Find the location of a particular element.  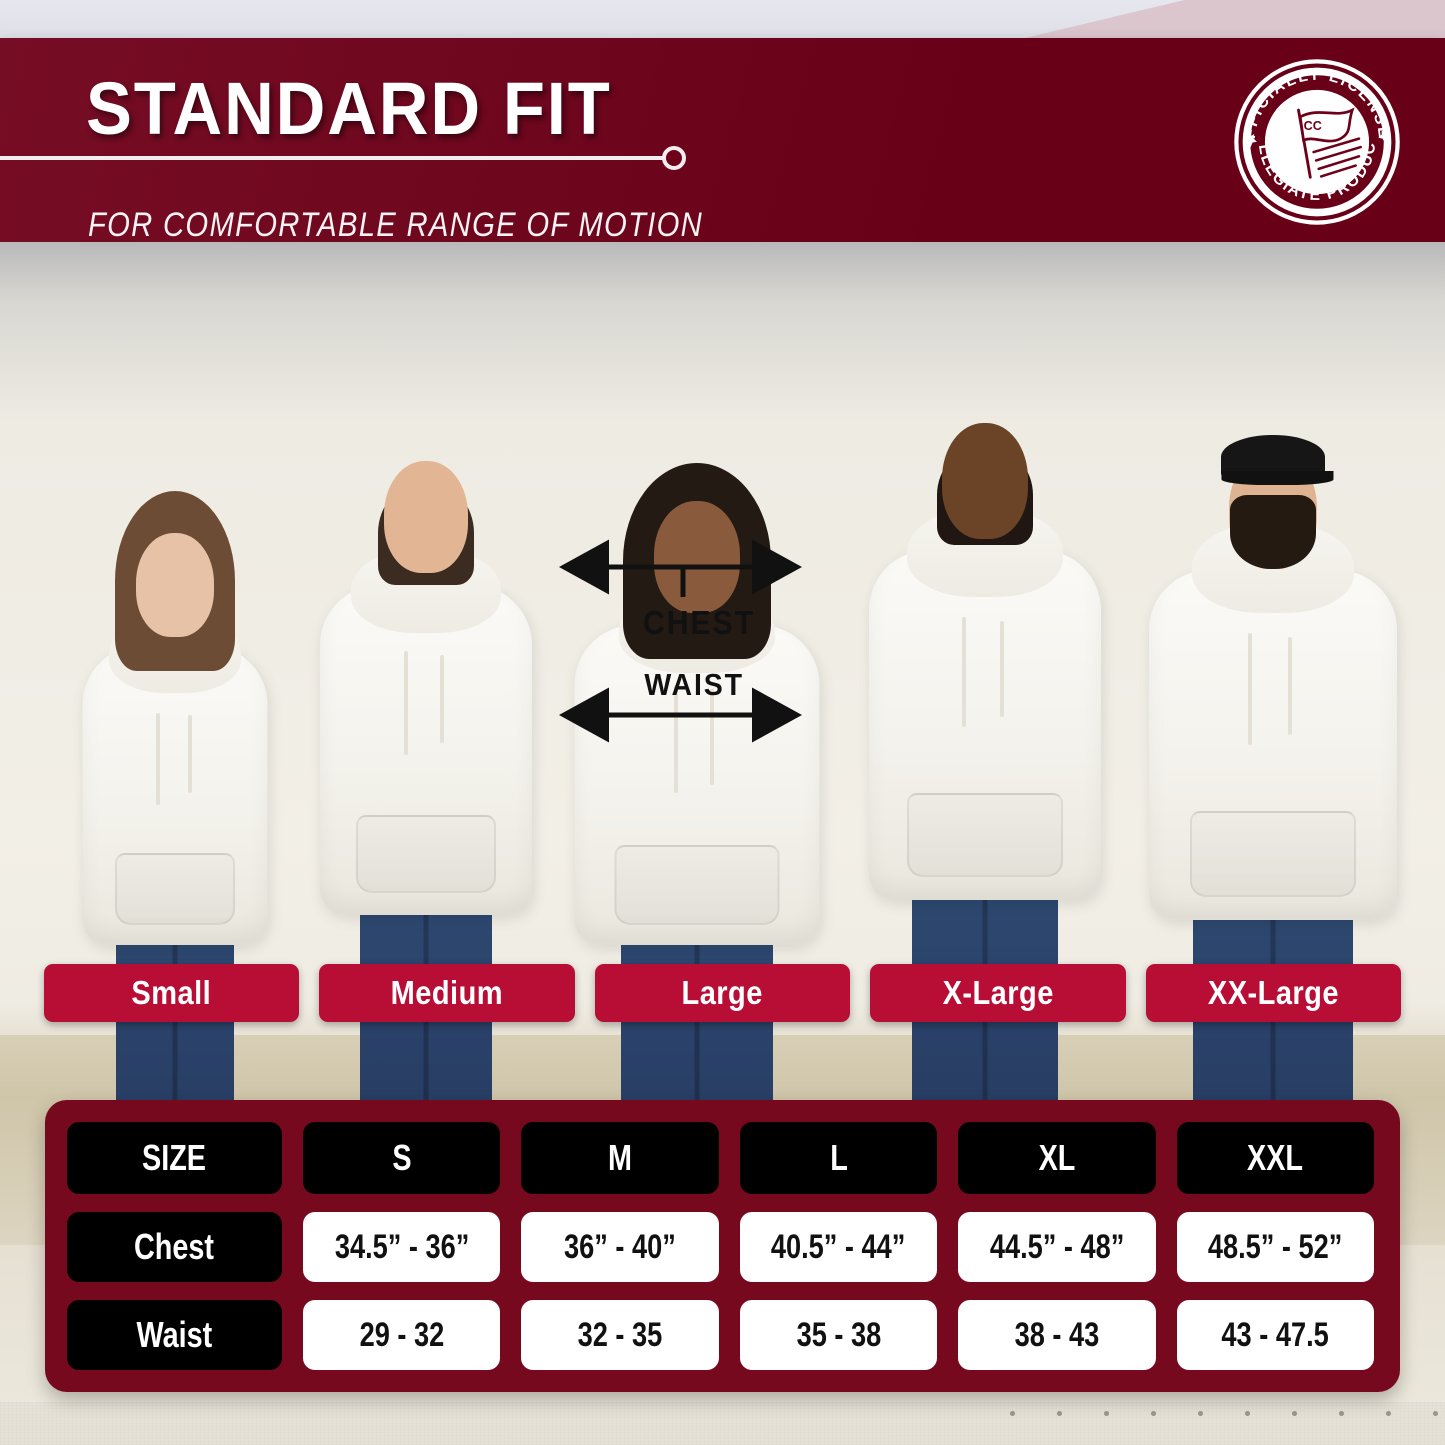

table-cell-chest-xl: 44.5” - 48” is located at coordinates (1057, 1247).